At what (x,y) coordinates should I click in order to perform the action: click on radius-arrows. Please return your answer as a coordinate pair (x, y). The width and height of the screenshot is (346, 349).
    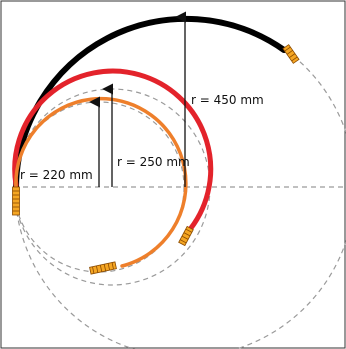
    Looking at the image, I should click on (138, 99).